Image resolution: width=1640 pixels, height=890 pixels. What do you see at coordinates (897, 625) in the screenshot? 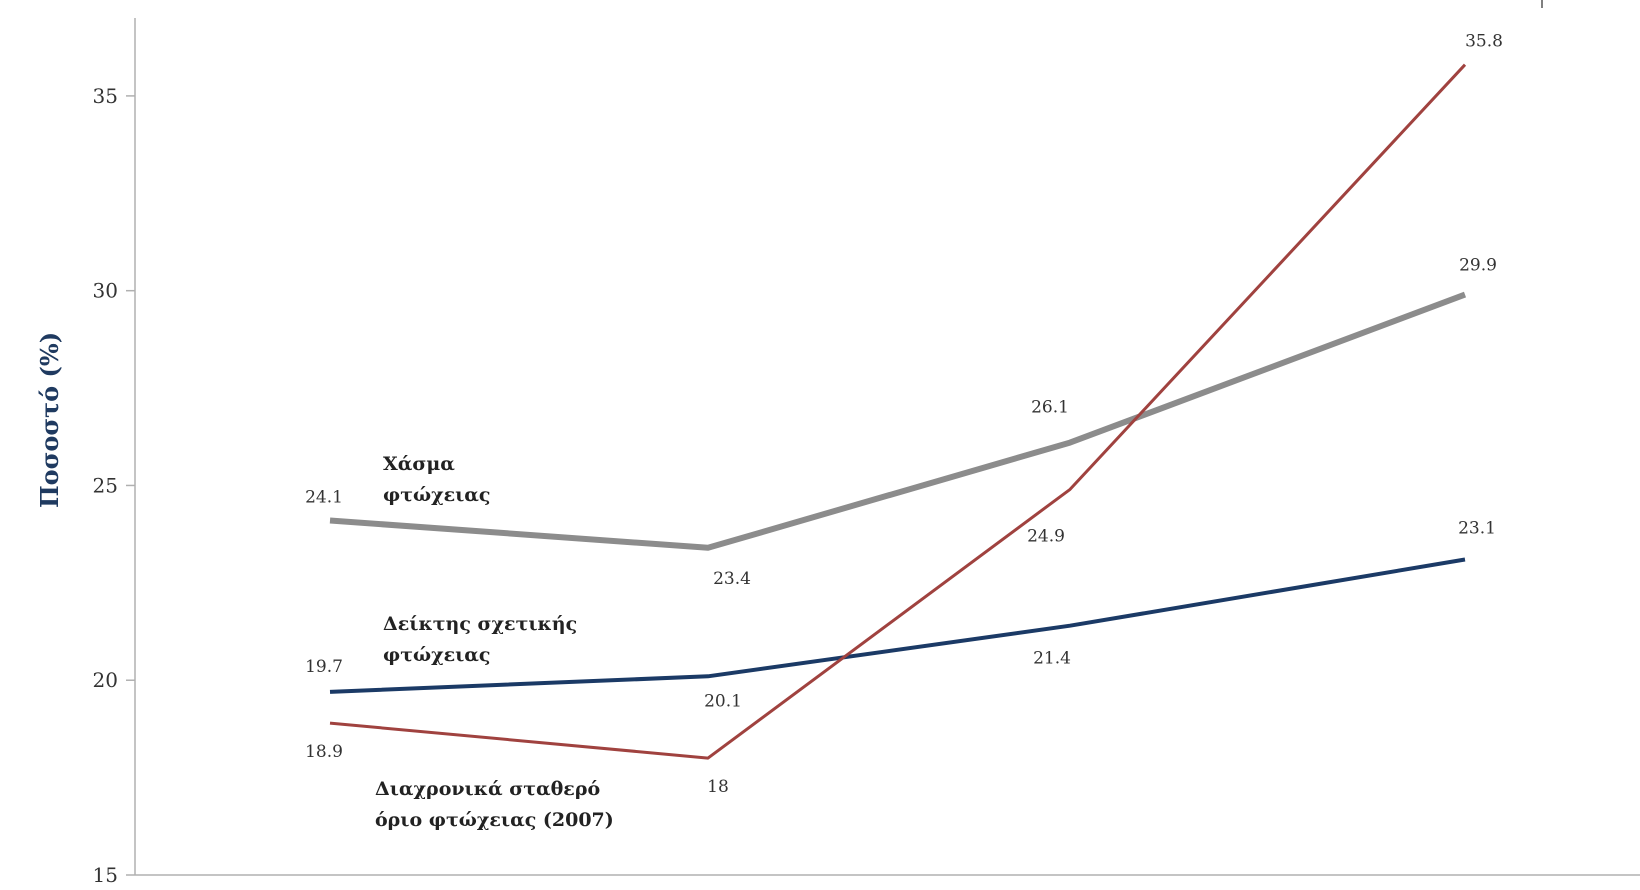
I see `series-line` at bounding box center [897, 625].